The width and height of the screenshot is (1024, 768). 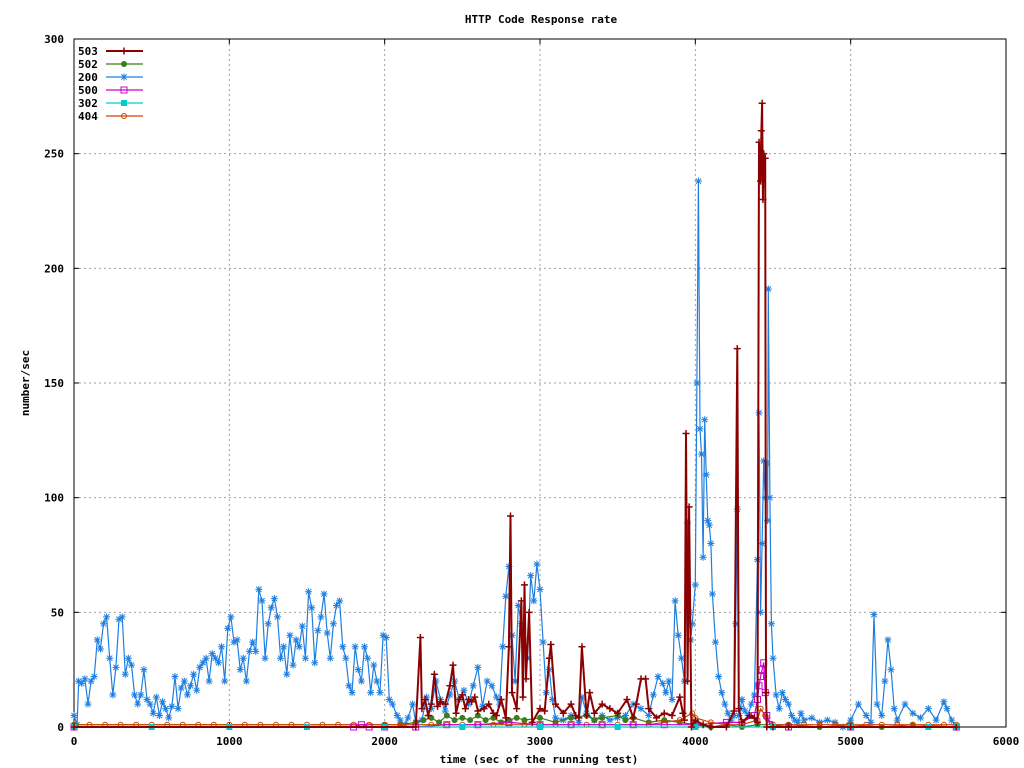 What do you see at coordinates (25, 383) in the screenshot?
I see `y-axis-label: number/sec` at bounding box center [25, 383].